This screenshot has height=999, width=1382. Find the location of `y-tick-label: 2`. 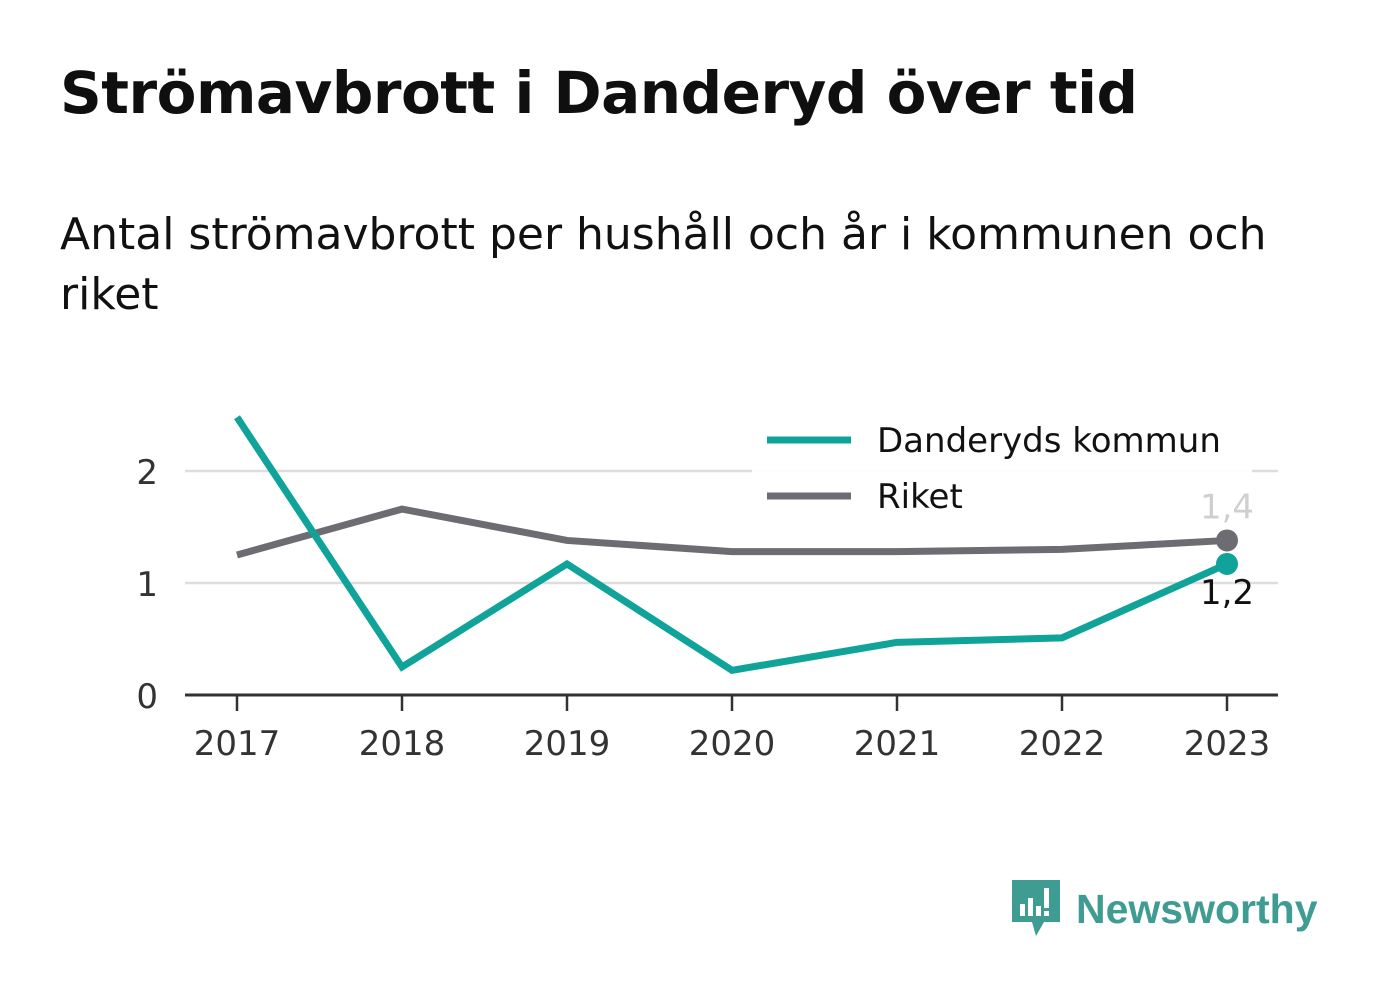

y-tick-label: 2 is located at coordinates (147, 473).